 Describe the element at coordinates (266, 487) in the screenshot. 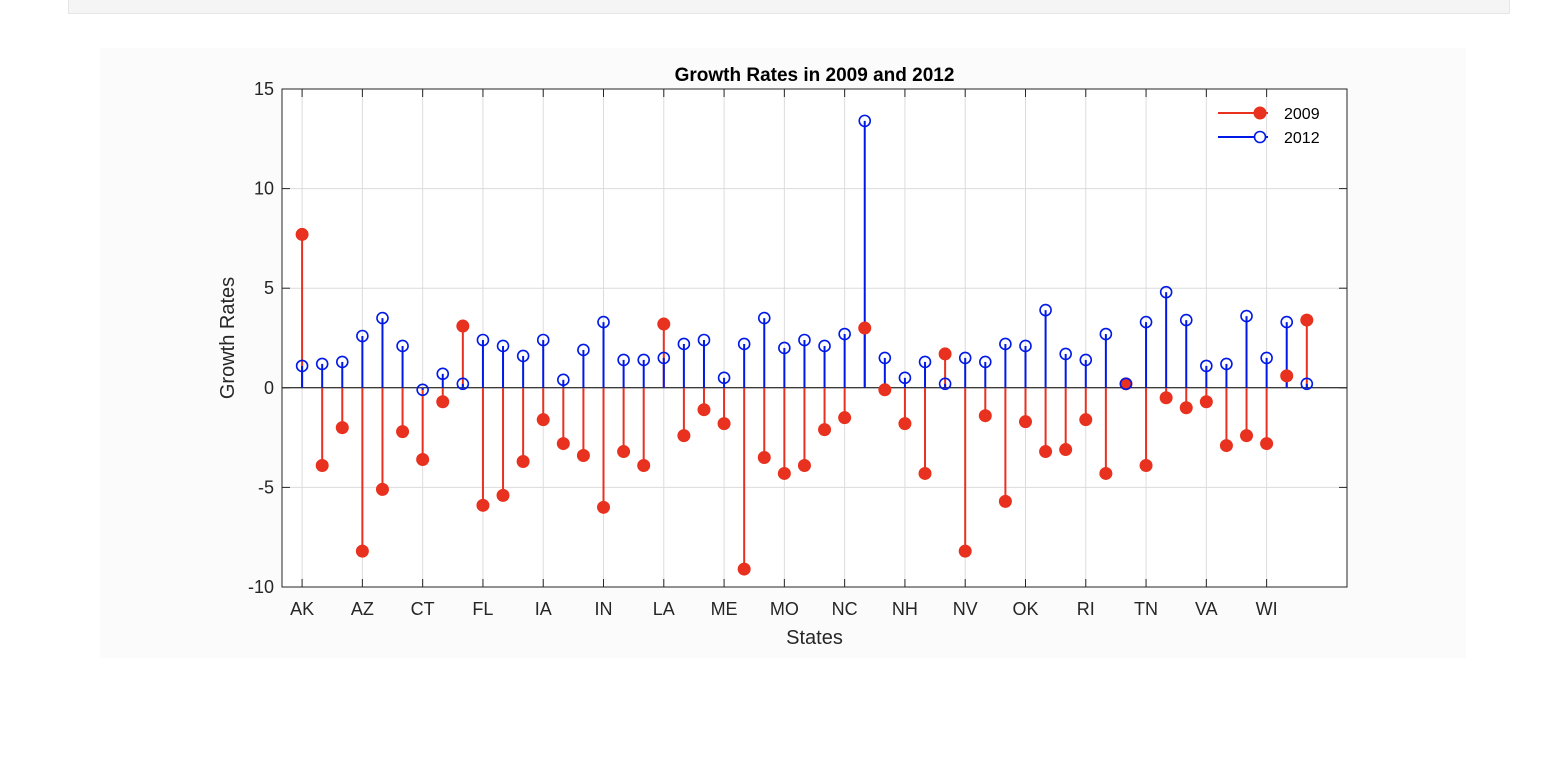

I see `y-tick-label: -5` at that location.